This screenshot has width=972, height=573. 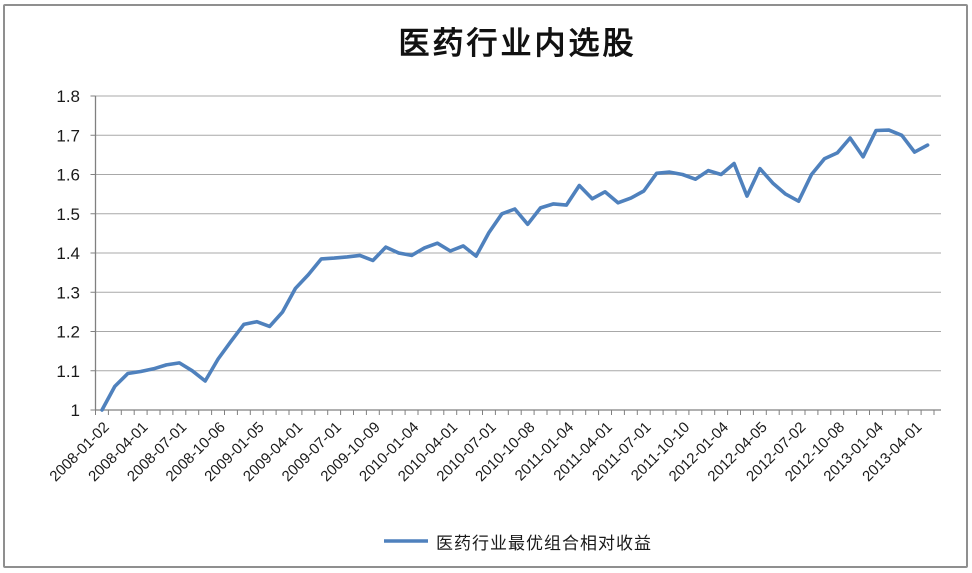 I want to click on y-axis-label: 1.4, so click(x=68, y=253).